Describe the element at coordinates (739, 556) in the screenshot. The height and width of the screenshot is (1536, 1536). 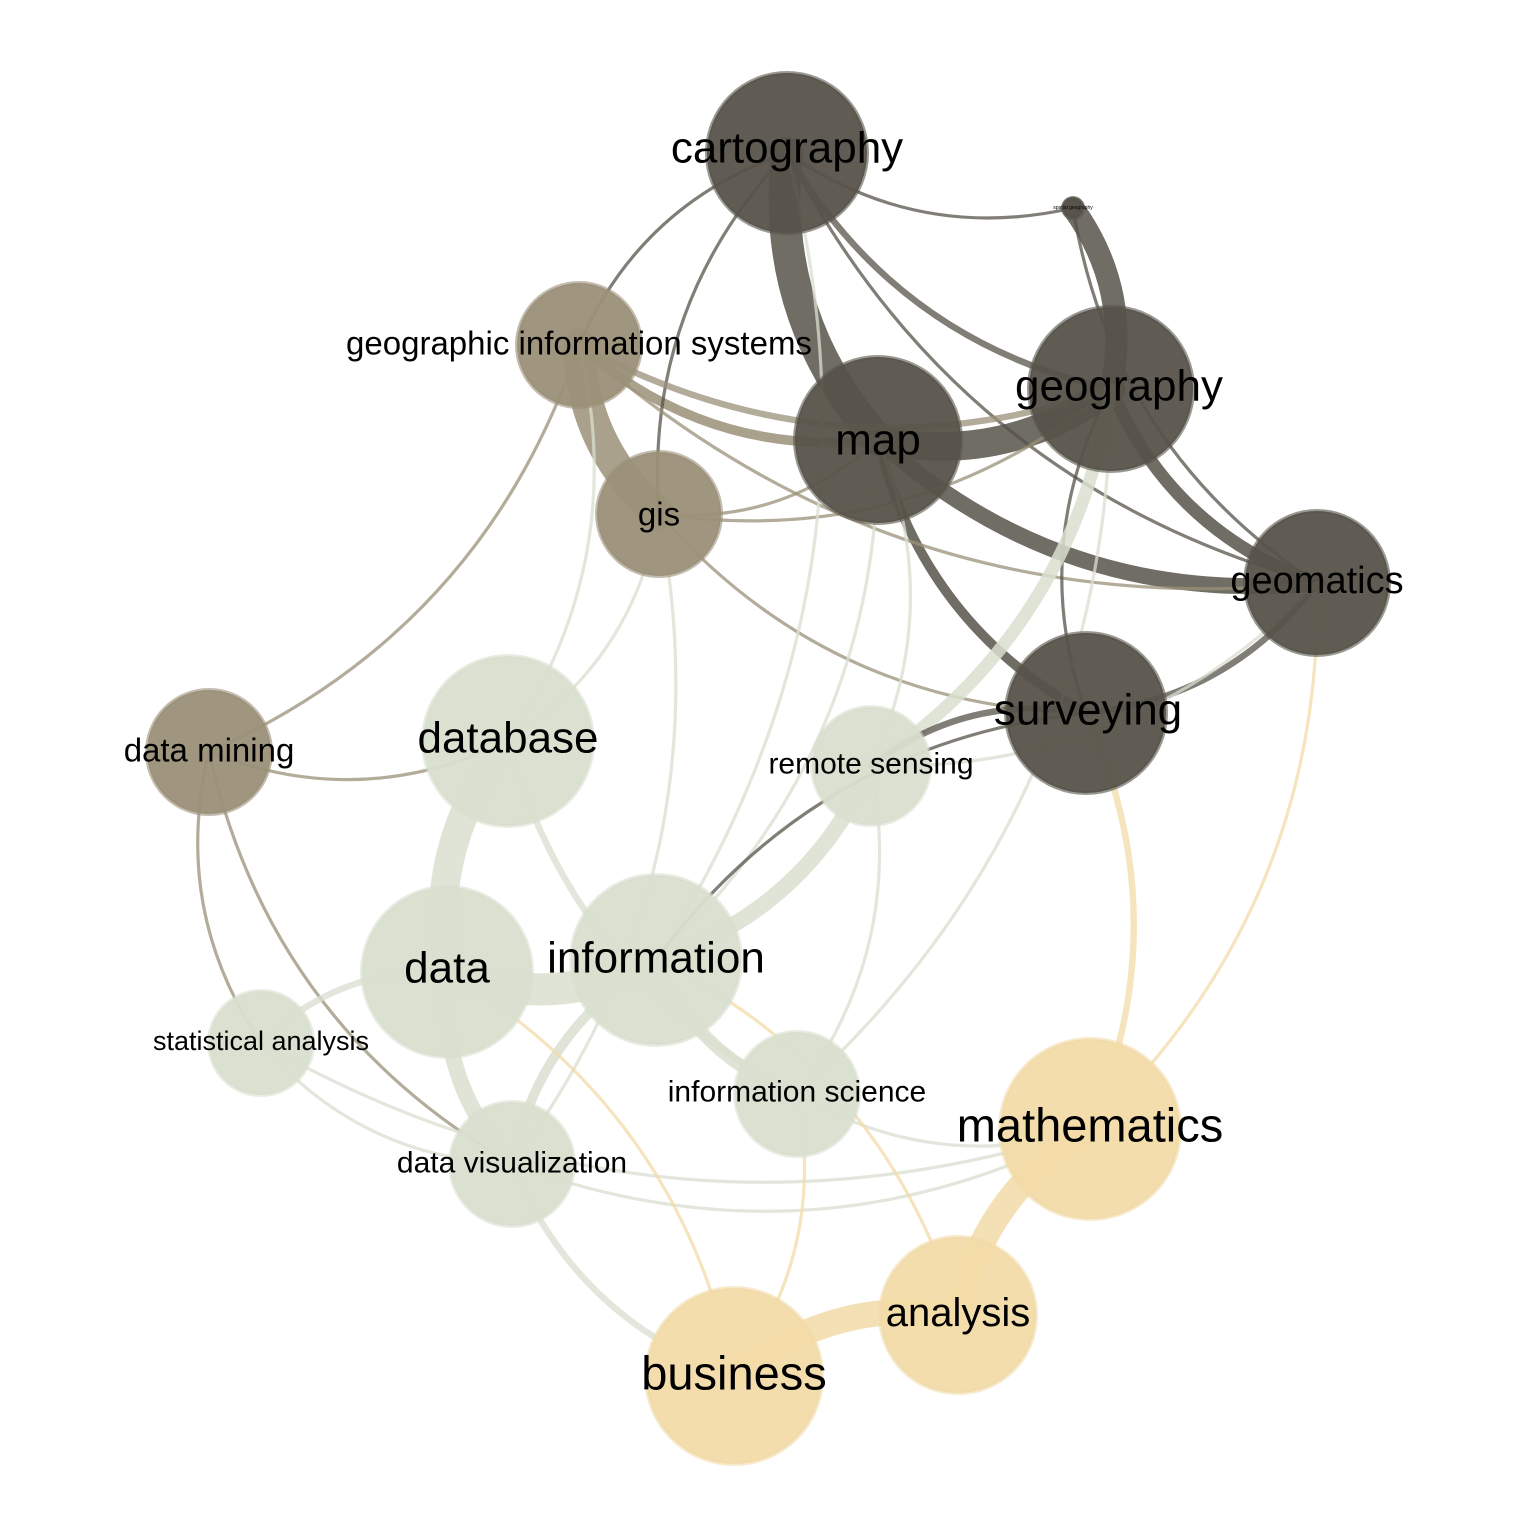
I see `edge-information-cartography` at that location.